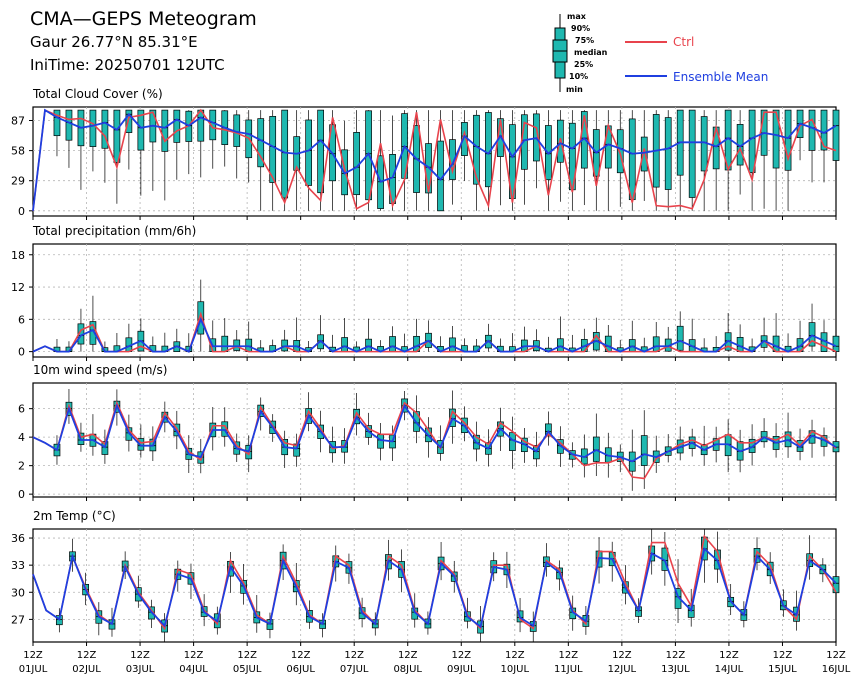  Describe the element at coordinates (675, 669) in the screenshot. I see `x-tick-date-label: 13JUL` at that location.